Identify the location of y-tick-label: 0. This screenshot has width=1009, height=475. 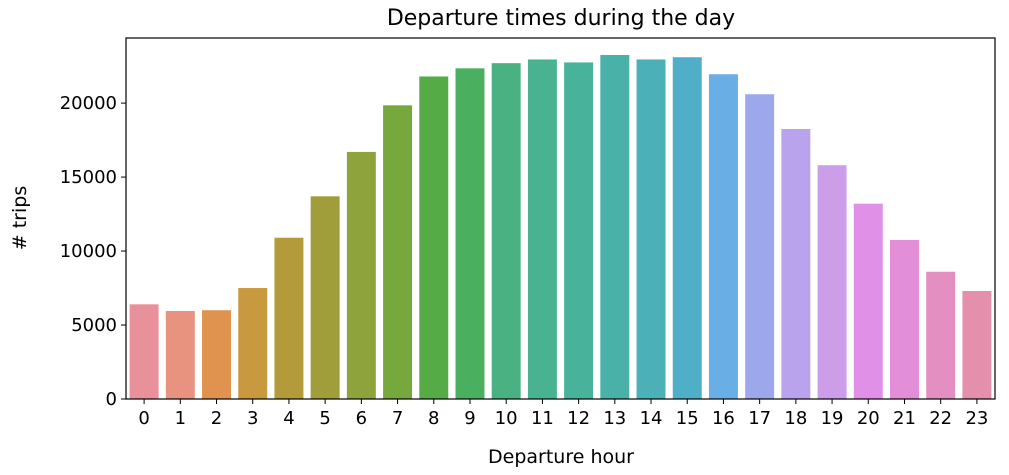
(111, 399).